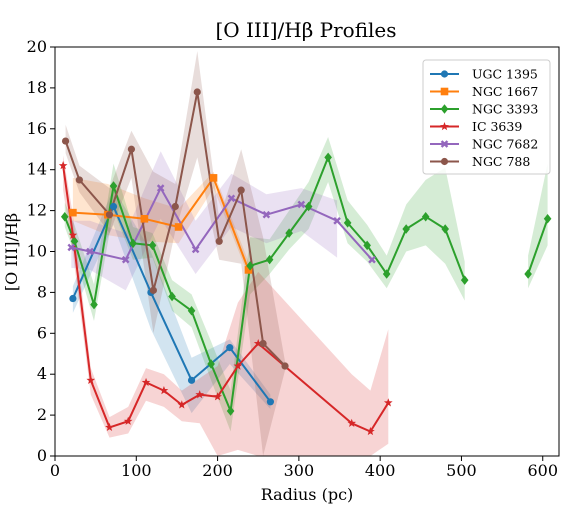 This screenshot has height=531, width=563. I want to click on x-tick-label: 100, so click(136, 470).